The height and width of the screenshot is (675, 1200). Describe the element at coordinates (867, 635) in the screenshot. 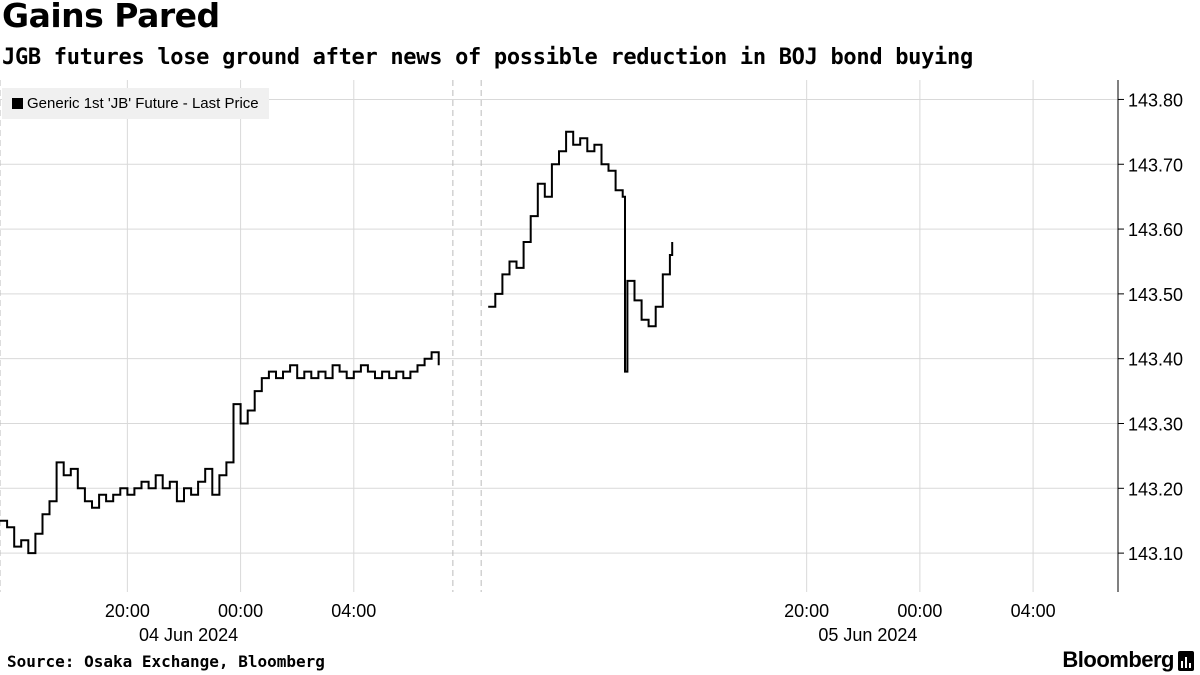

I see `x-date-label: 05 Jun 2024` at that location.